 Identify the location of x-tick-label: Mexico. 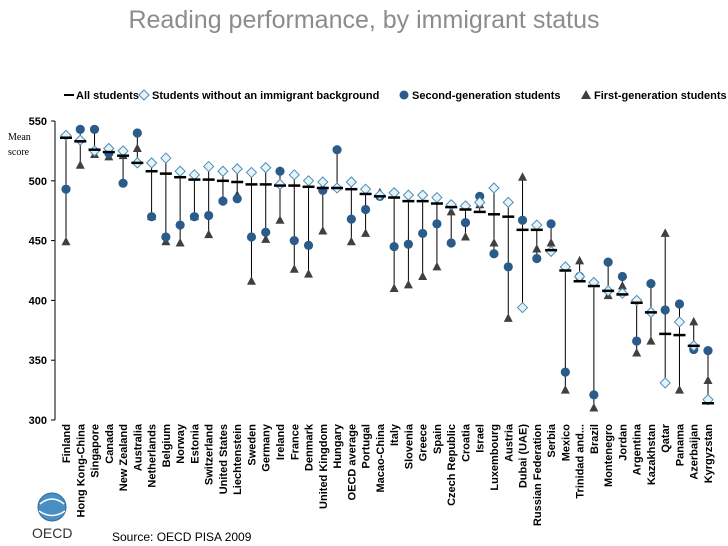
(566, 443).